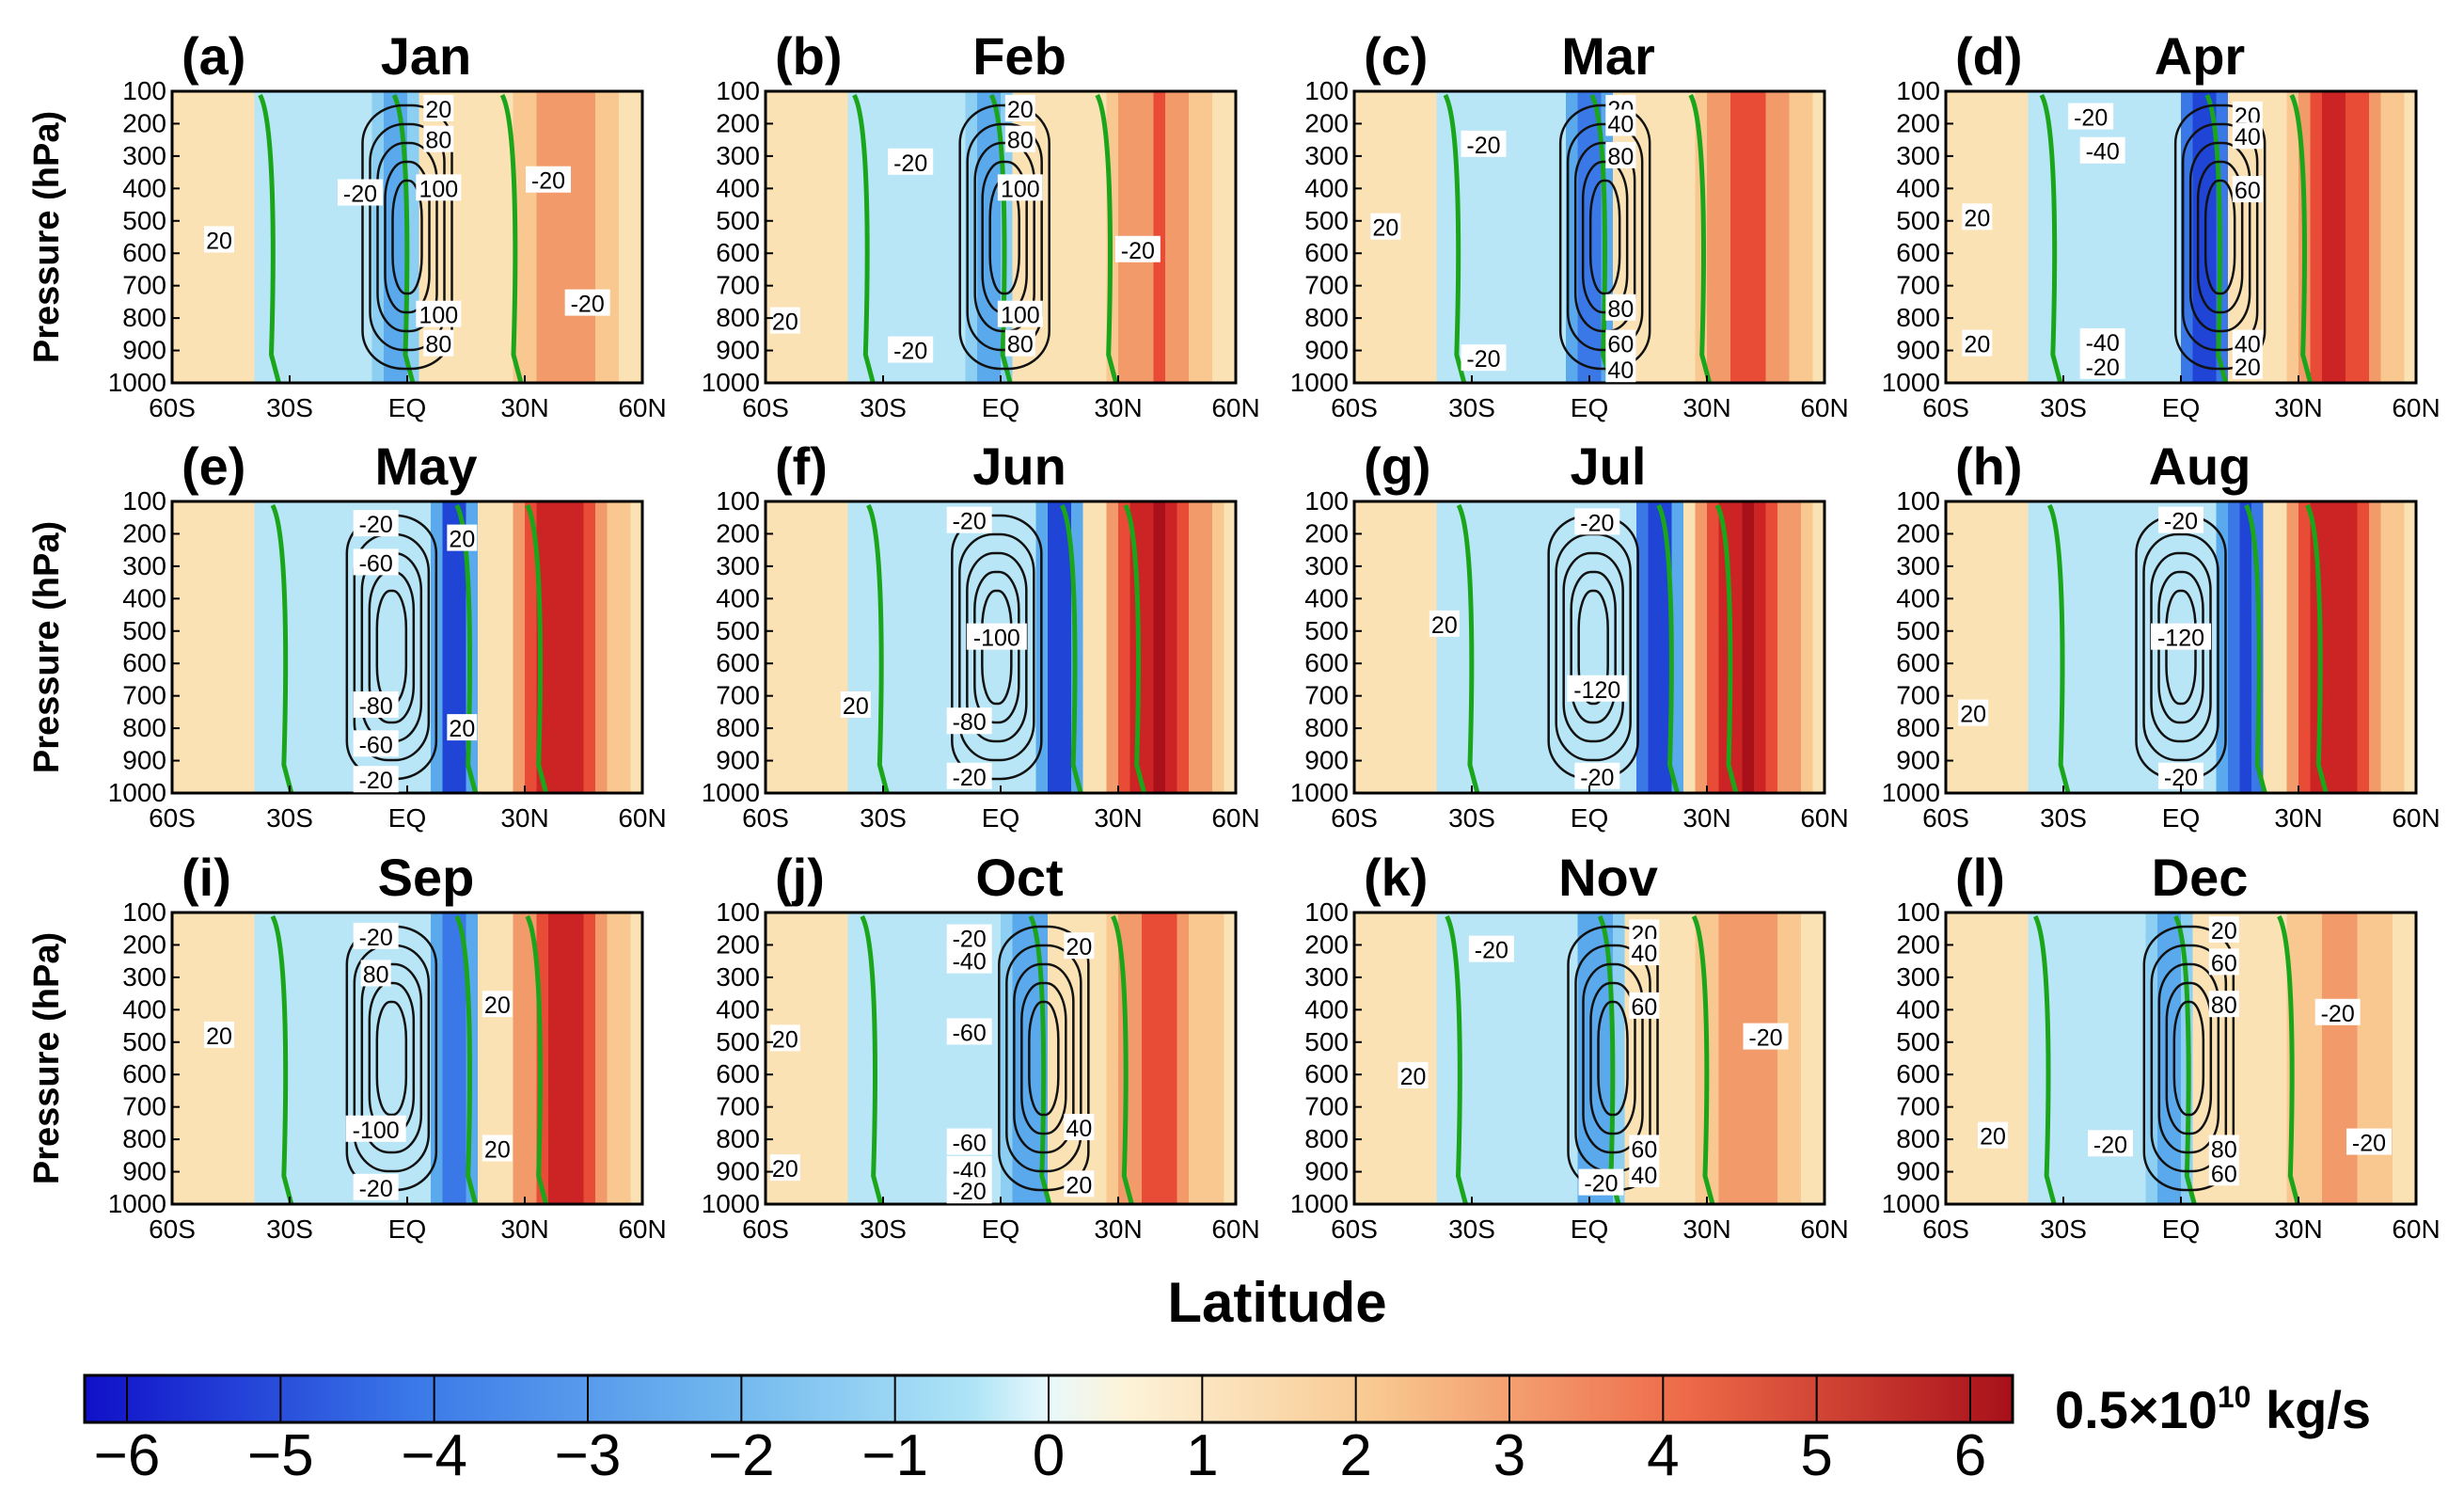 This screenshot has height=1492, width=2464. What do you see at coordinates (1326, 1138) in the screenshot?
I see `y-tick-label: 800` at bounding box center [1326, 1138].